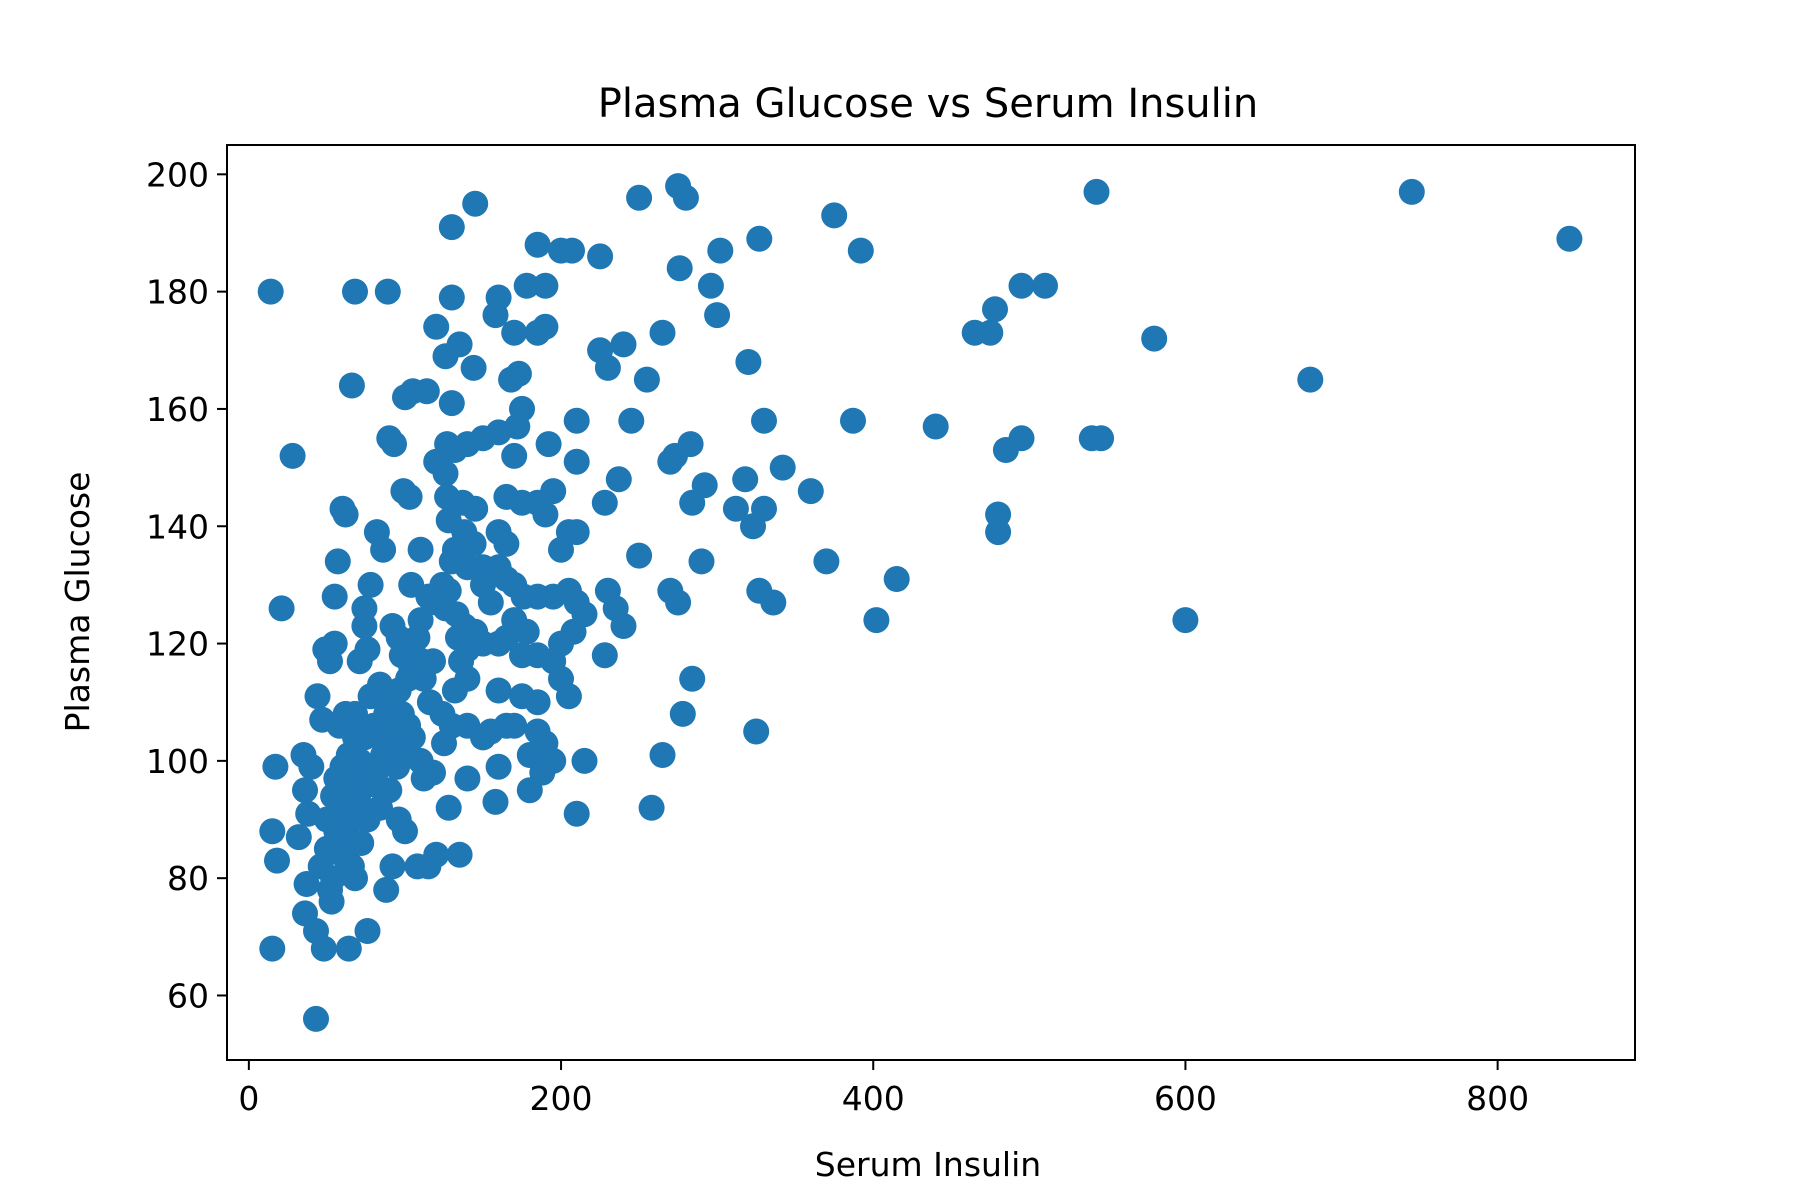 This screenshot has width=1800, height=1200. Describe the element at coordinates (873, 1098) in the screenshot. I see `x-tick-label: 400` at that location.